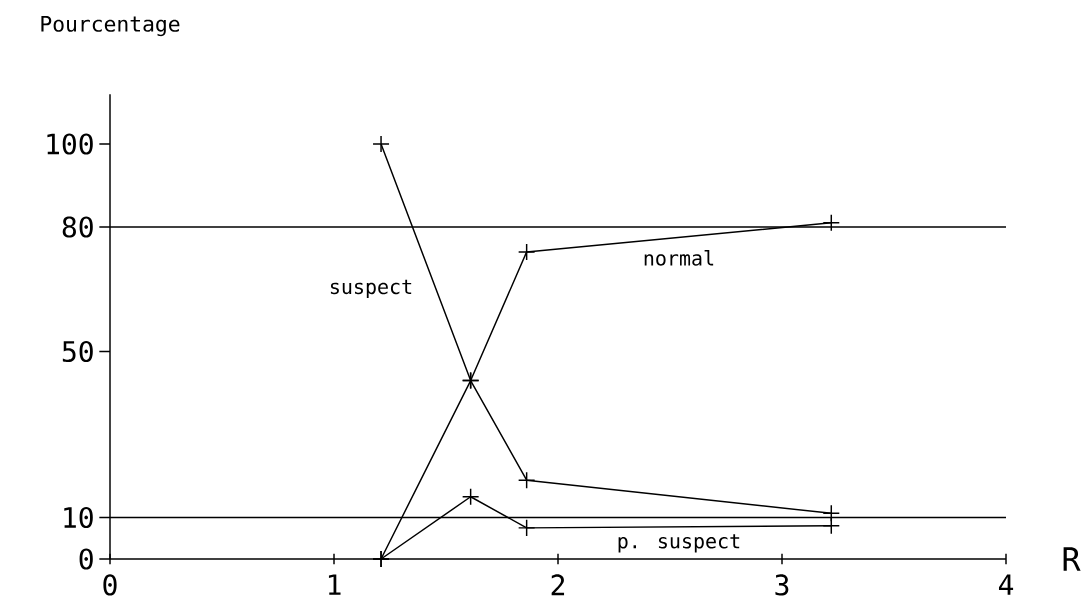 The height and width of the screenshot is (612, 1088). What do you see at coordinates (679, 543) in the screenshot?
I see `series-label: p. suspect` at bounding box center [679, 543].